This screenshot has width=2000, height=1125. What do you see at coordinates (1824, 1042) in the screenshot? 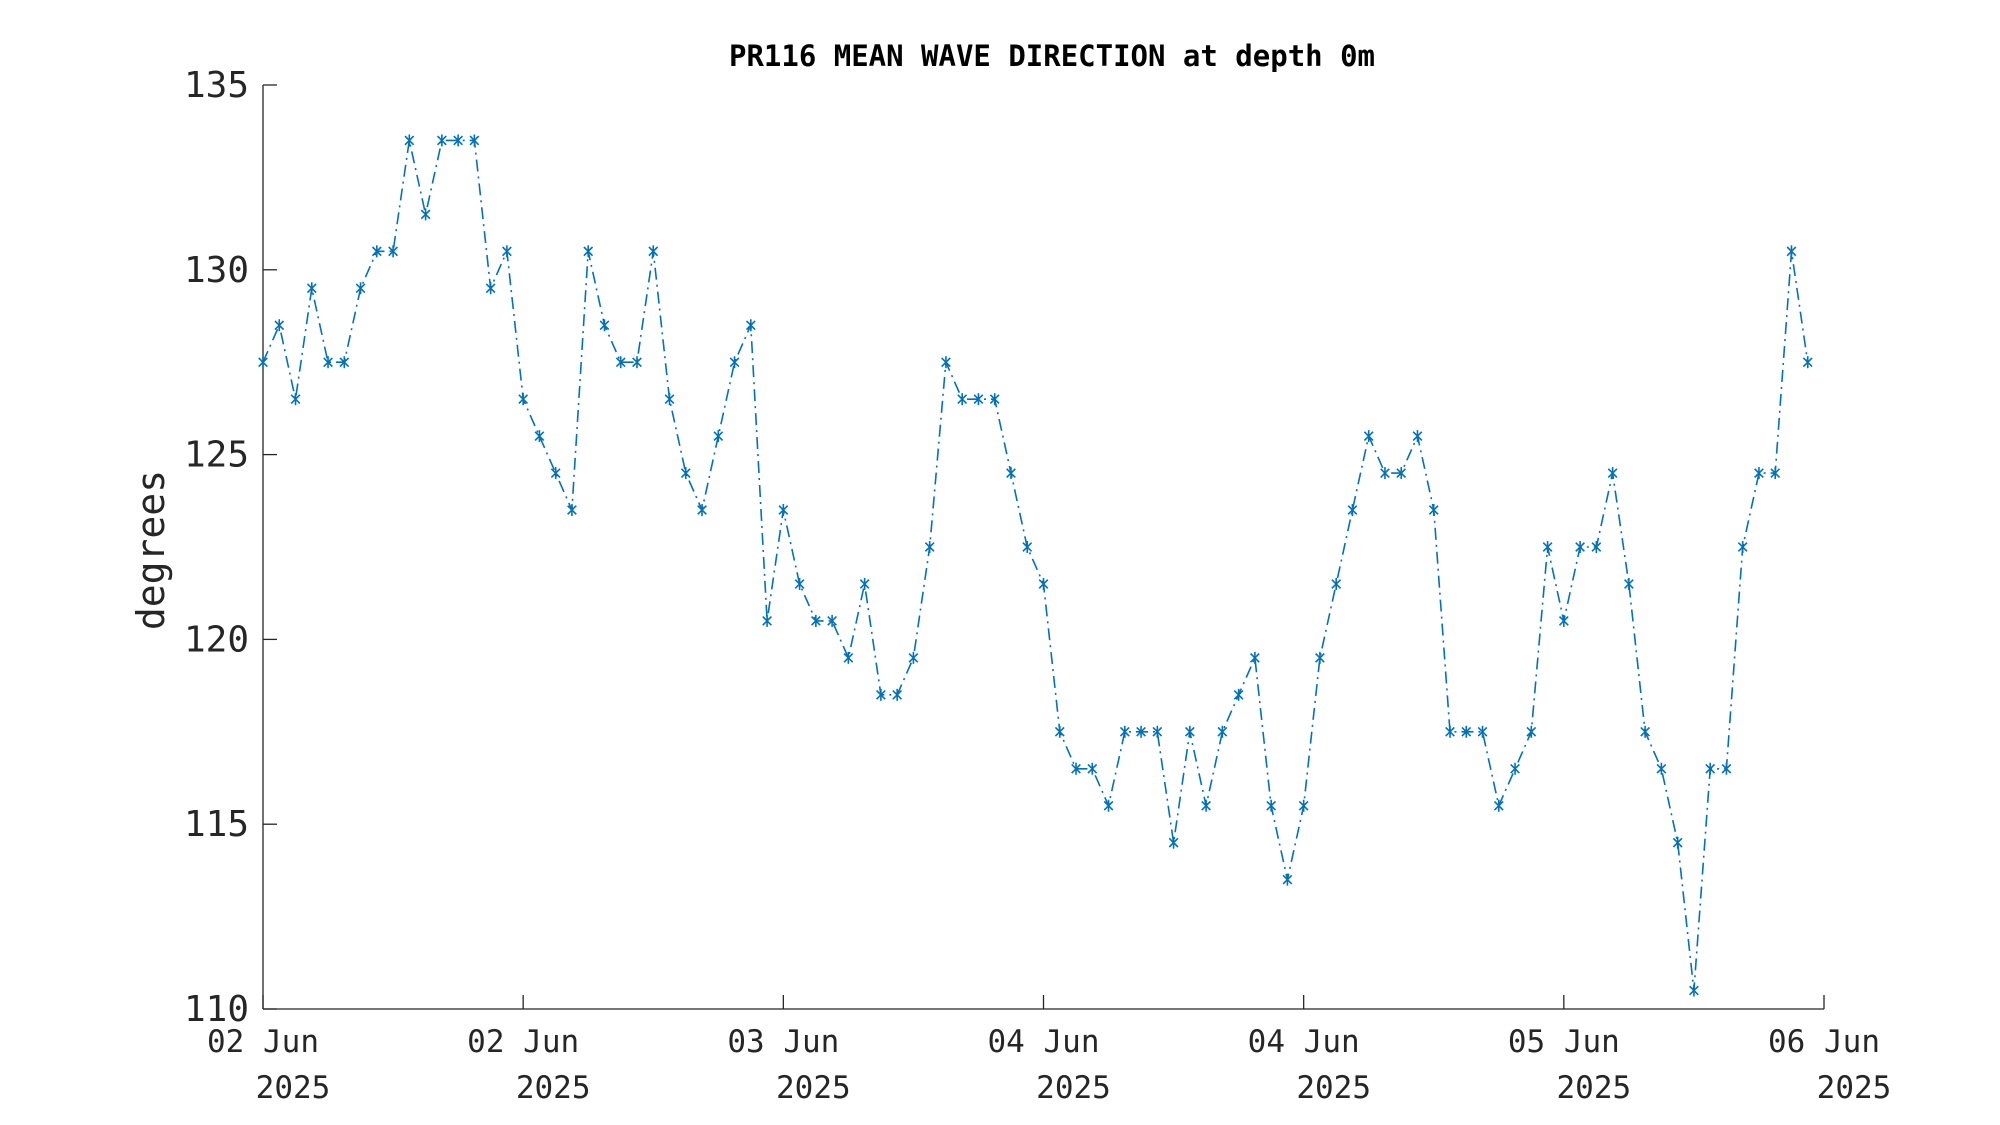
I see `x-tick-label-date: 06 Jun` at bounding box center [1824, 1042].